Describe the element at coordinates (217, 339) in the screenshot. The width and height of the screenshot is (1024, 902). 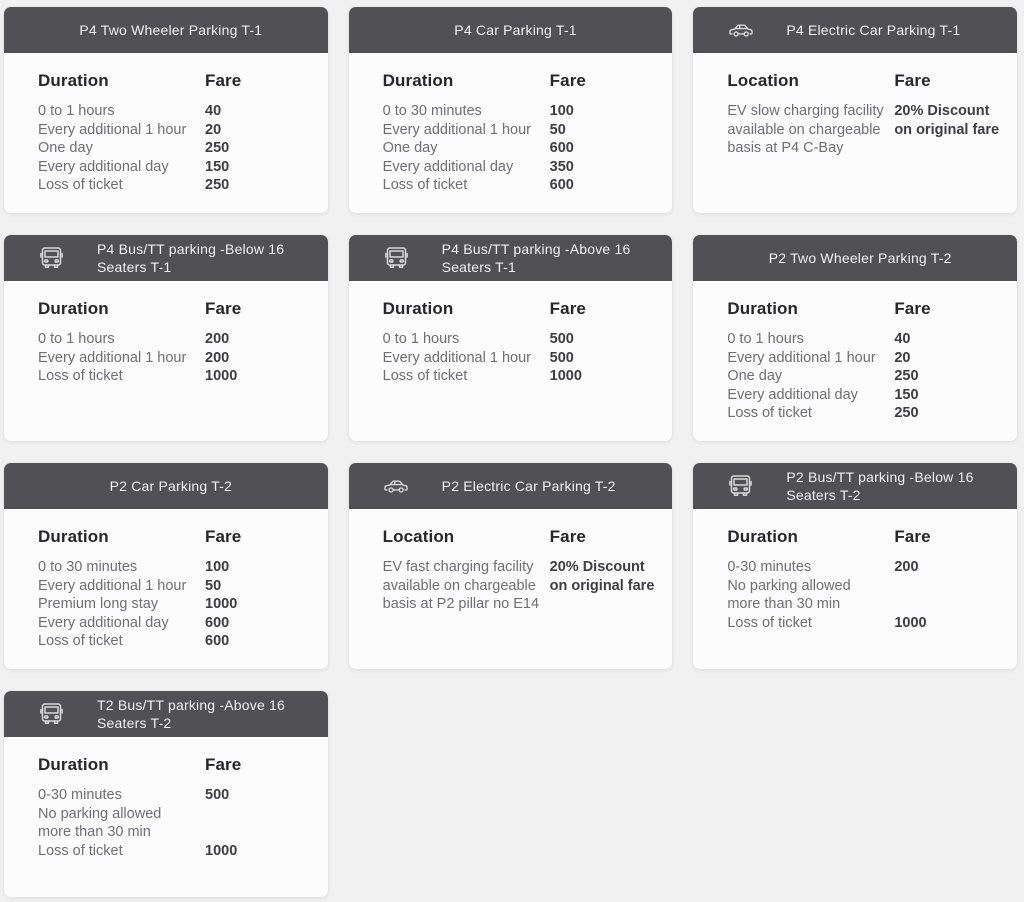
I see `row-fare: 200` at that location.